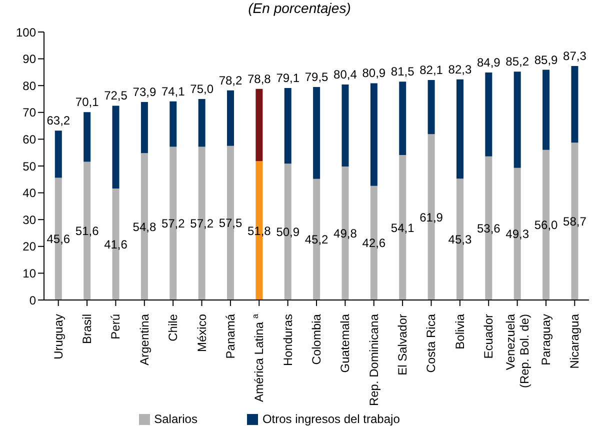 The height and width of the screenshot is (426, 599). What do you see at coordinates (87, 231) in the screenshot?
I see `data-label: 51,6` at bounding box center [87, 231].